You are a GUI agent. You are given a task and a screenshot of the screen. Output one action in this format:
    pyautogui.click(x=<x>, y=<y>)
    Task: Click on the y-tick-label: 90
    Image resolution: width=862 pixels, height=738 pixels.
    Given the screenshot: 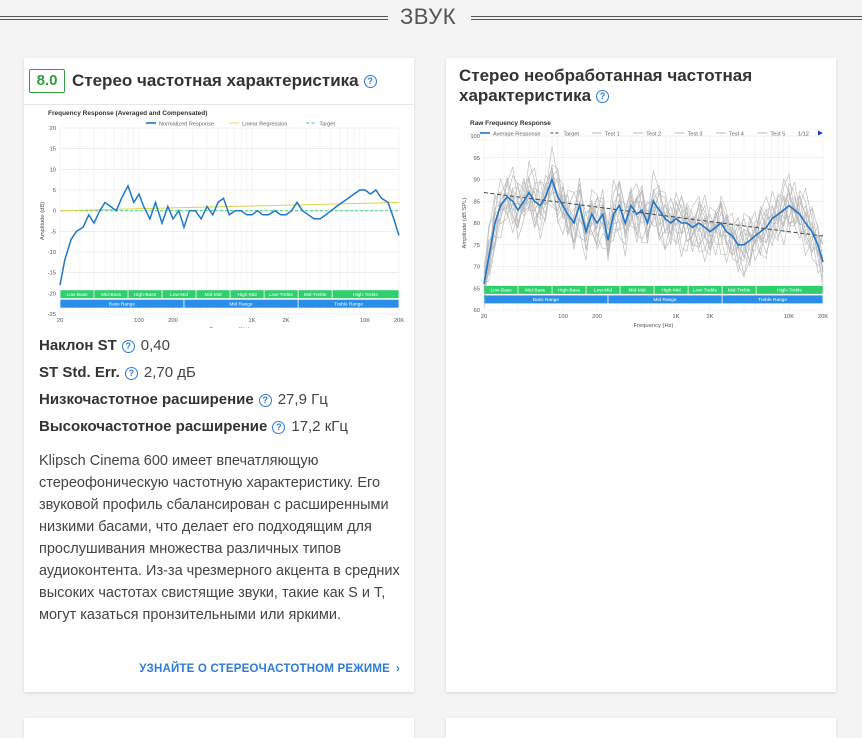 What is the action you would take?
    pyautogui.click(x=477, y=181)
    